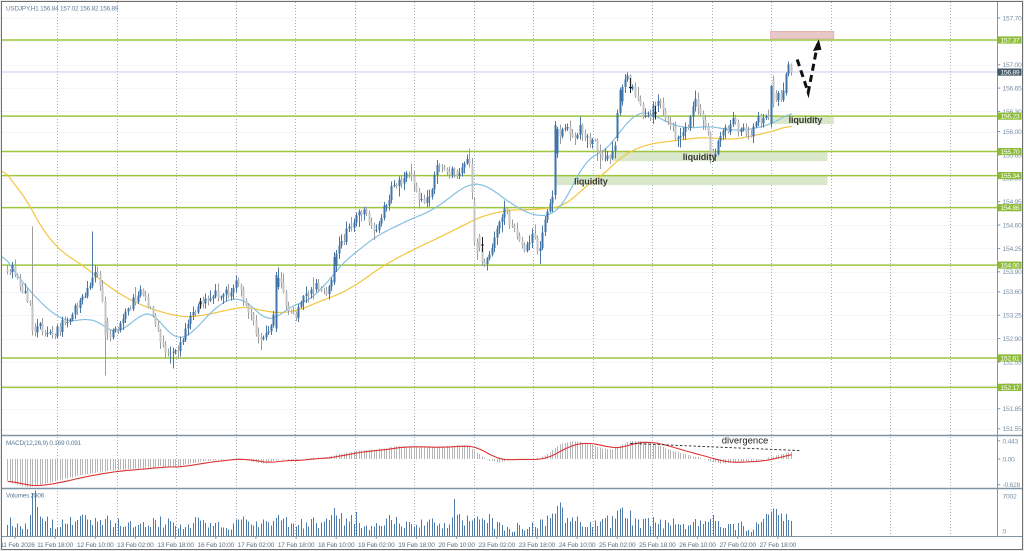 The image size is (1024, 551). Describe the element at coordinates (1010, 388) in the screenshot. I see `svg-text: 152.17` at that location.